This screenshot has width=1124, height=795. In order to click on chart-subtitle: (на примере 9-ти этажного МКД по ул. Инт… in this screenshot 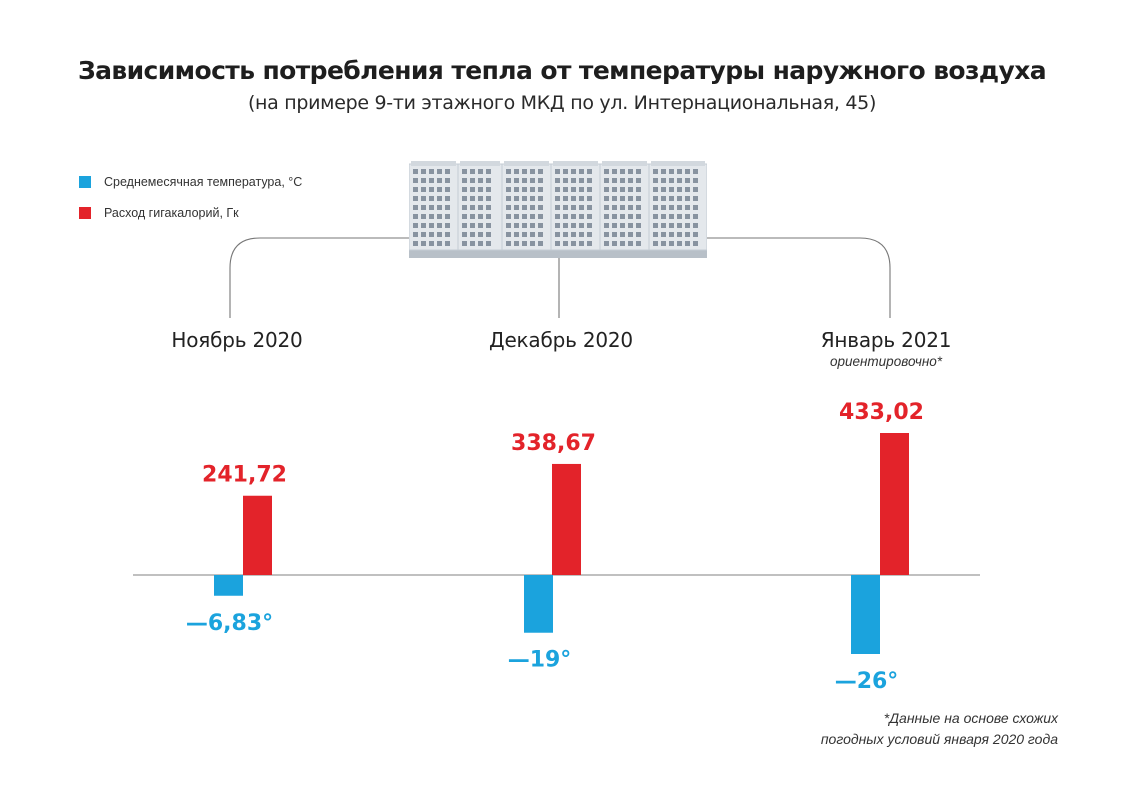, I will do `click(562, 103)`.